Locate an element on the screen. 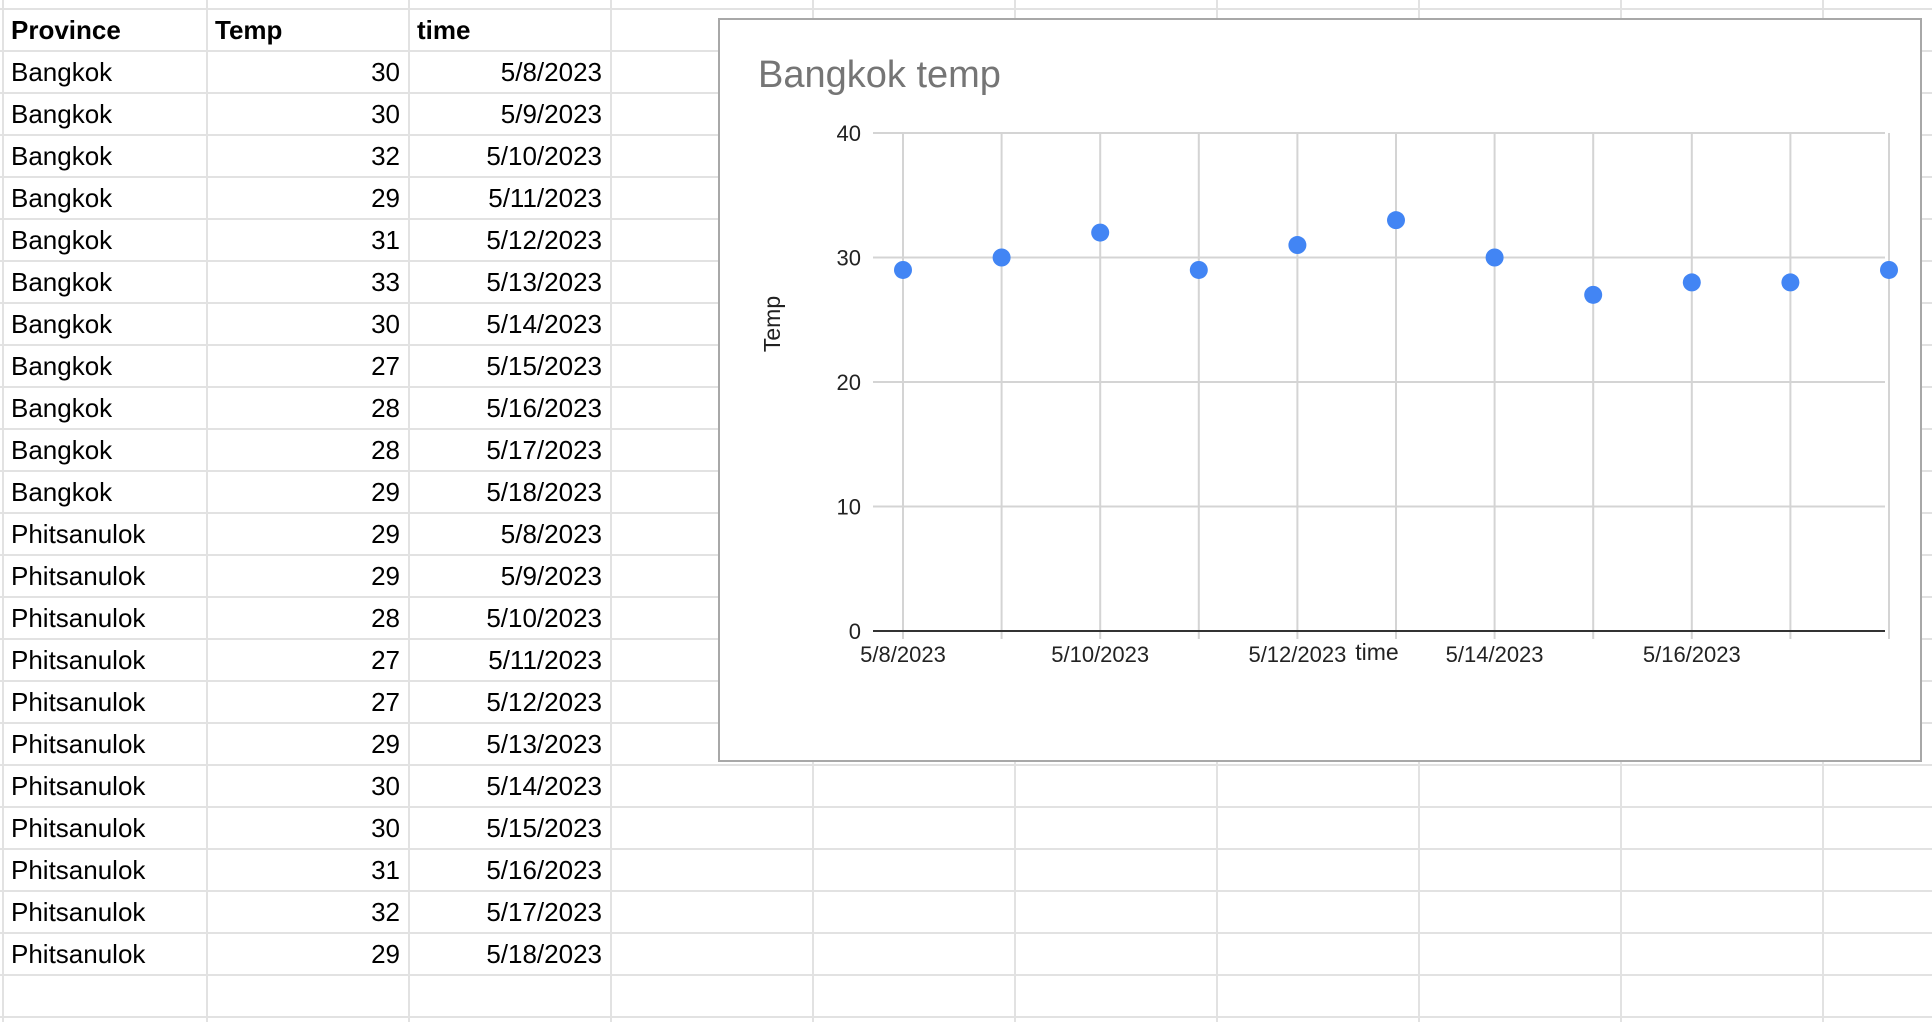 This screenshot has height=1022, width=1932. x-tick-label: 5/16/2023 is located at coordinates (1692, 654).